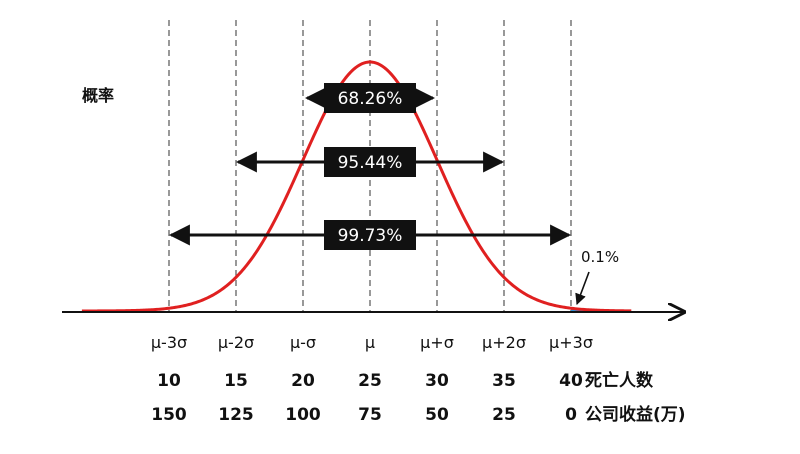  What do you see at coordinates (98, 95) in the screenshot?
I see `y-axis-label: 概率` at bounding box center [98, 95].